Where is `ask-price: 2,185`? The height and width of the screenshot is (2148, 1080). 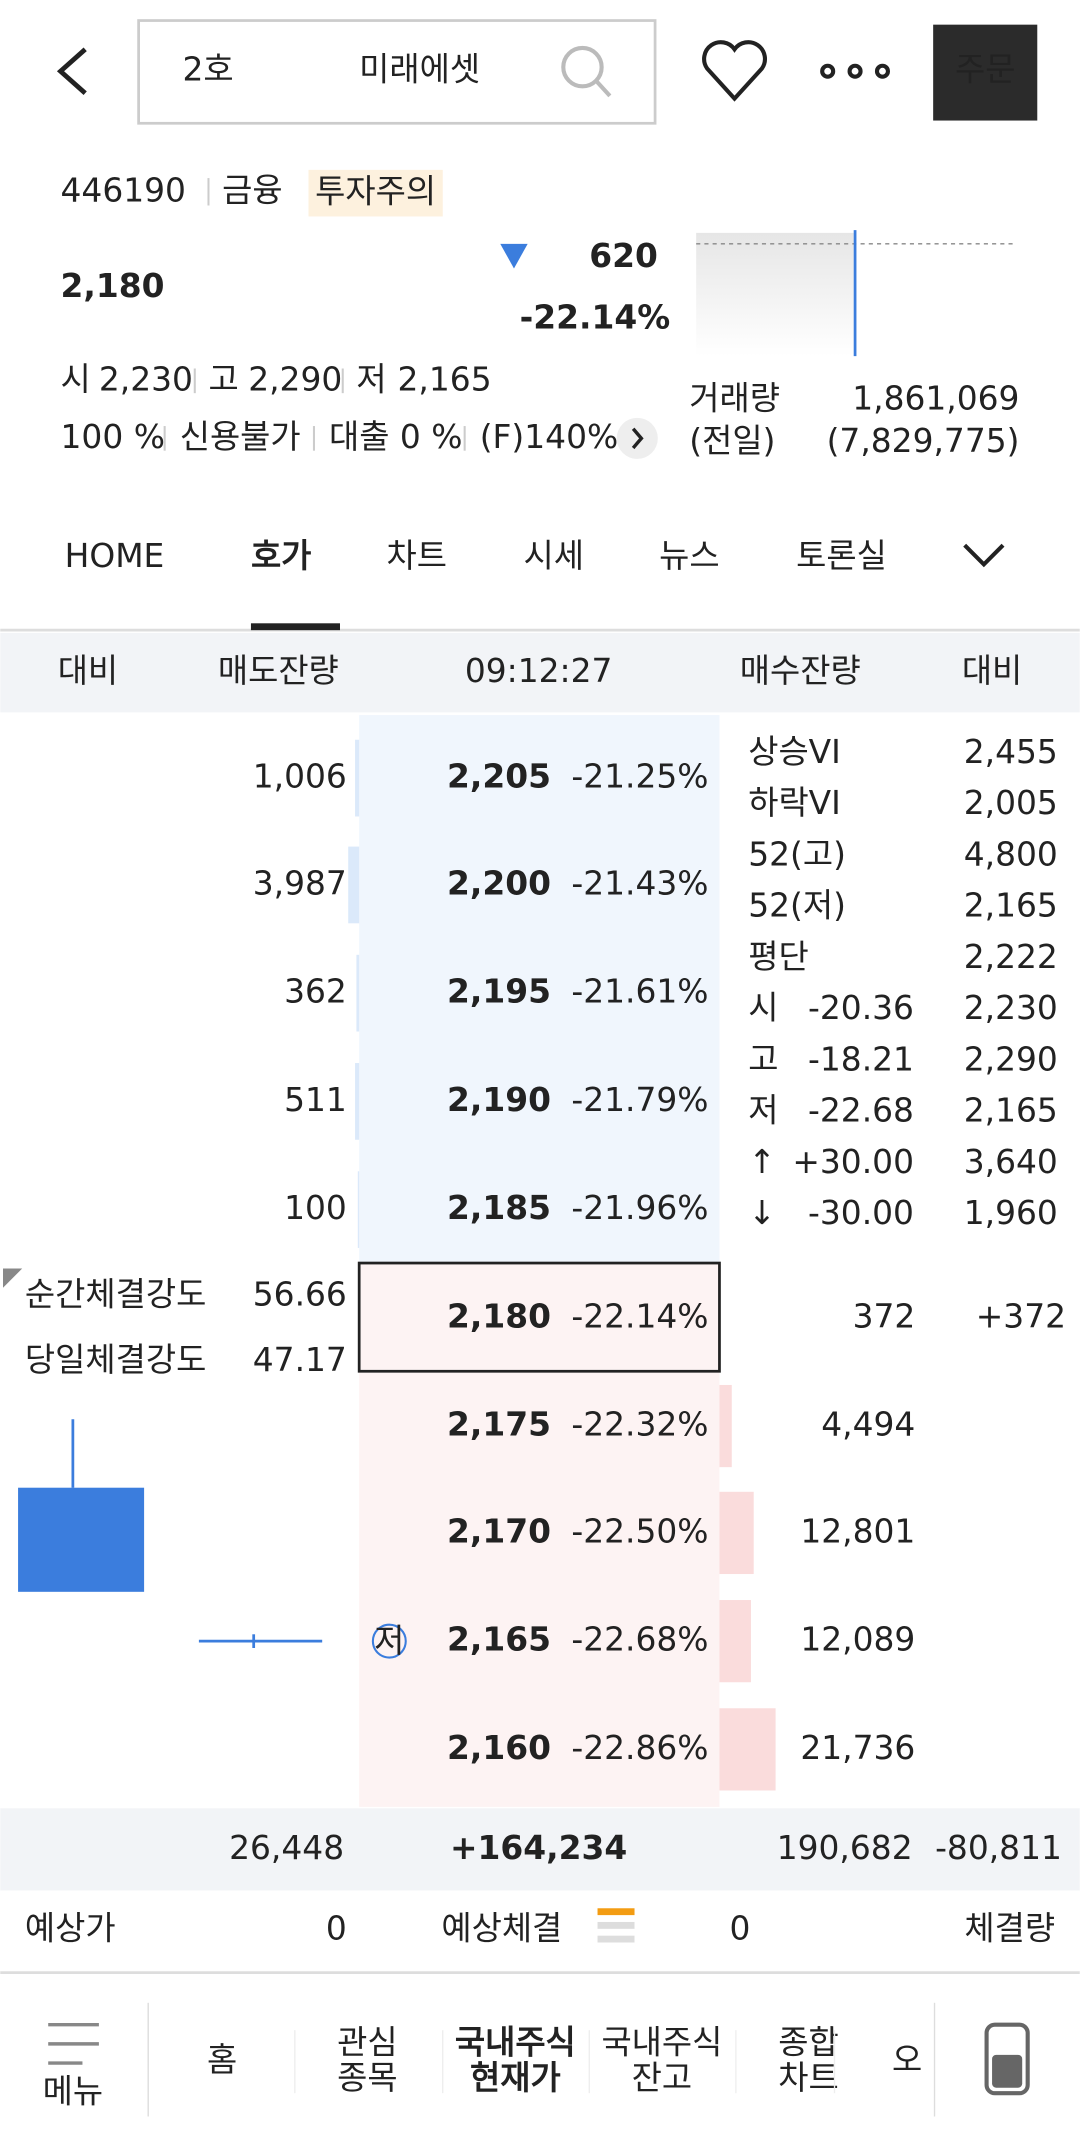 ask-price: 2,185 is located at coordinates (499, 1207).